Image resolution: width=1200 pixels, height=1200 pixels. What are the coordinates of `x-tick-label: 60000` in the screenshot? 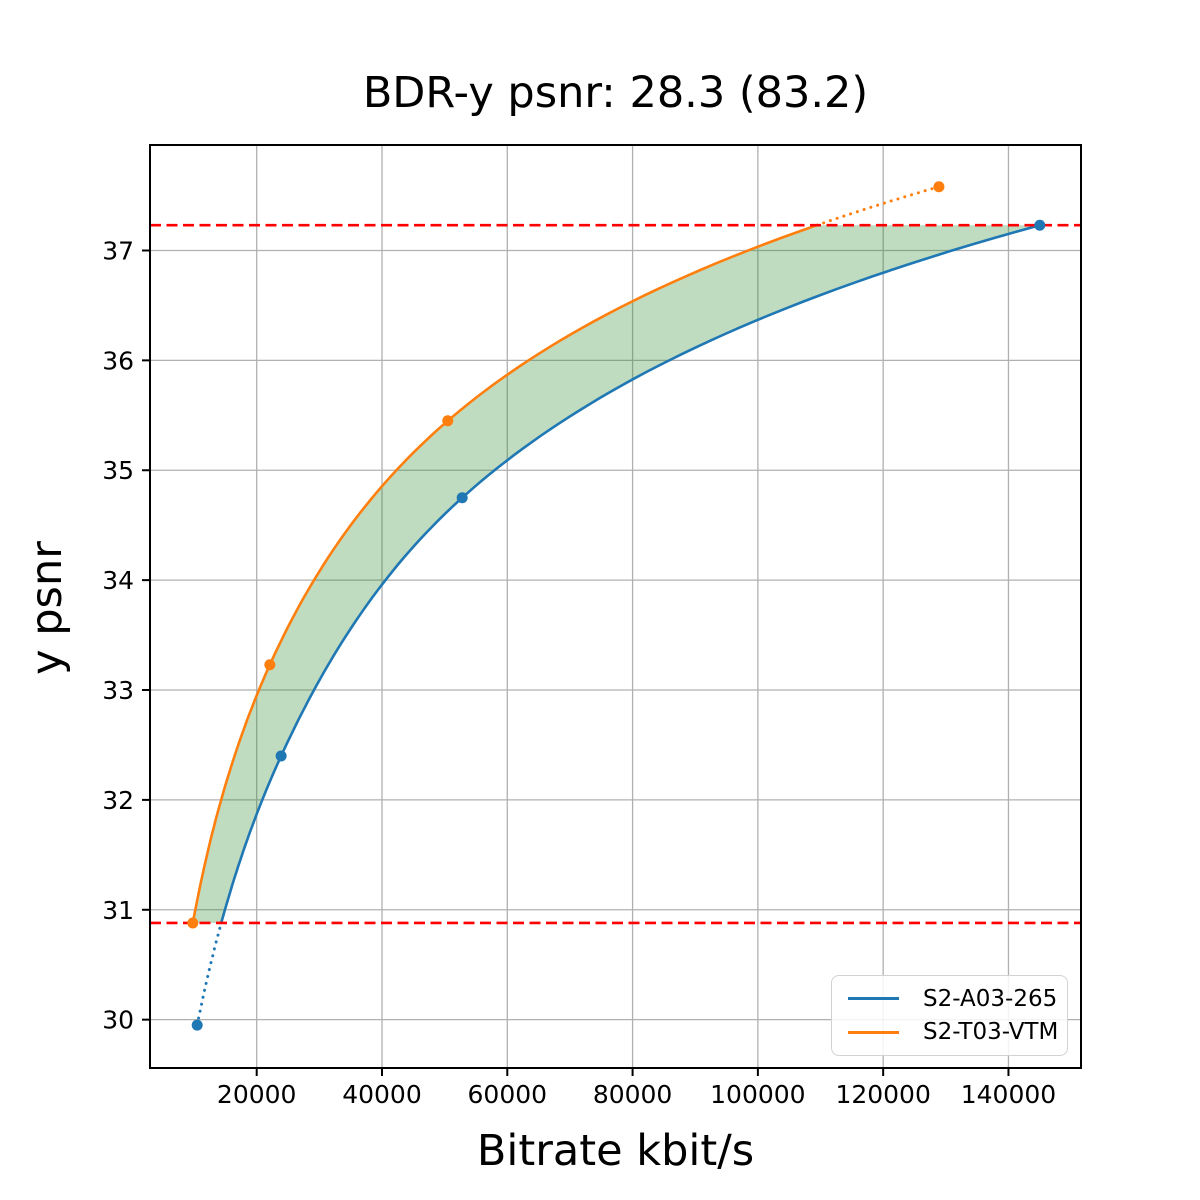 It's located at (508, 1094).